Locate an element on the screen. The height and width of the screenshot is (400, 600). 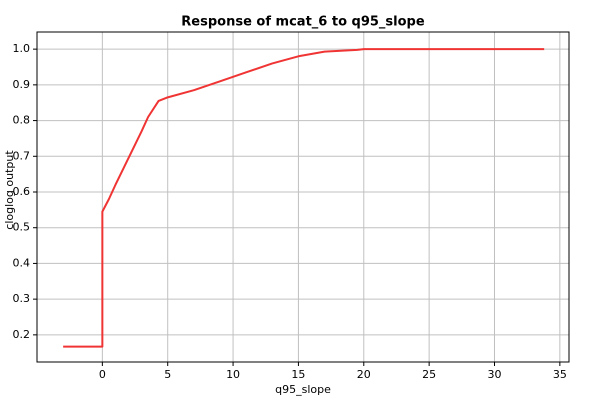
y-axis-label: cloglog output is located at coordinates (9, 190).